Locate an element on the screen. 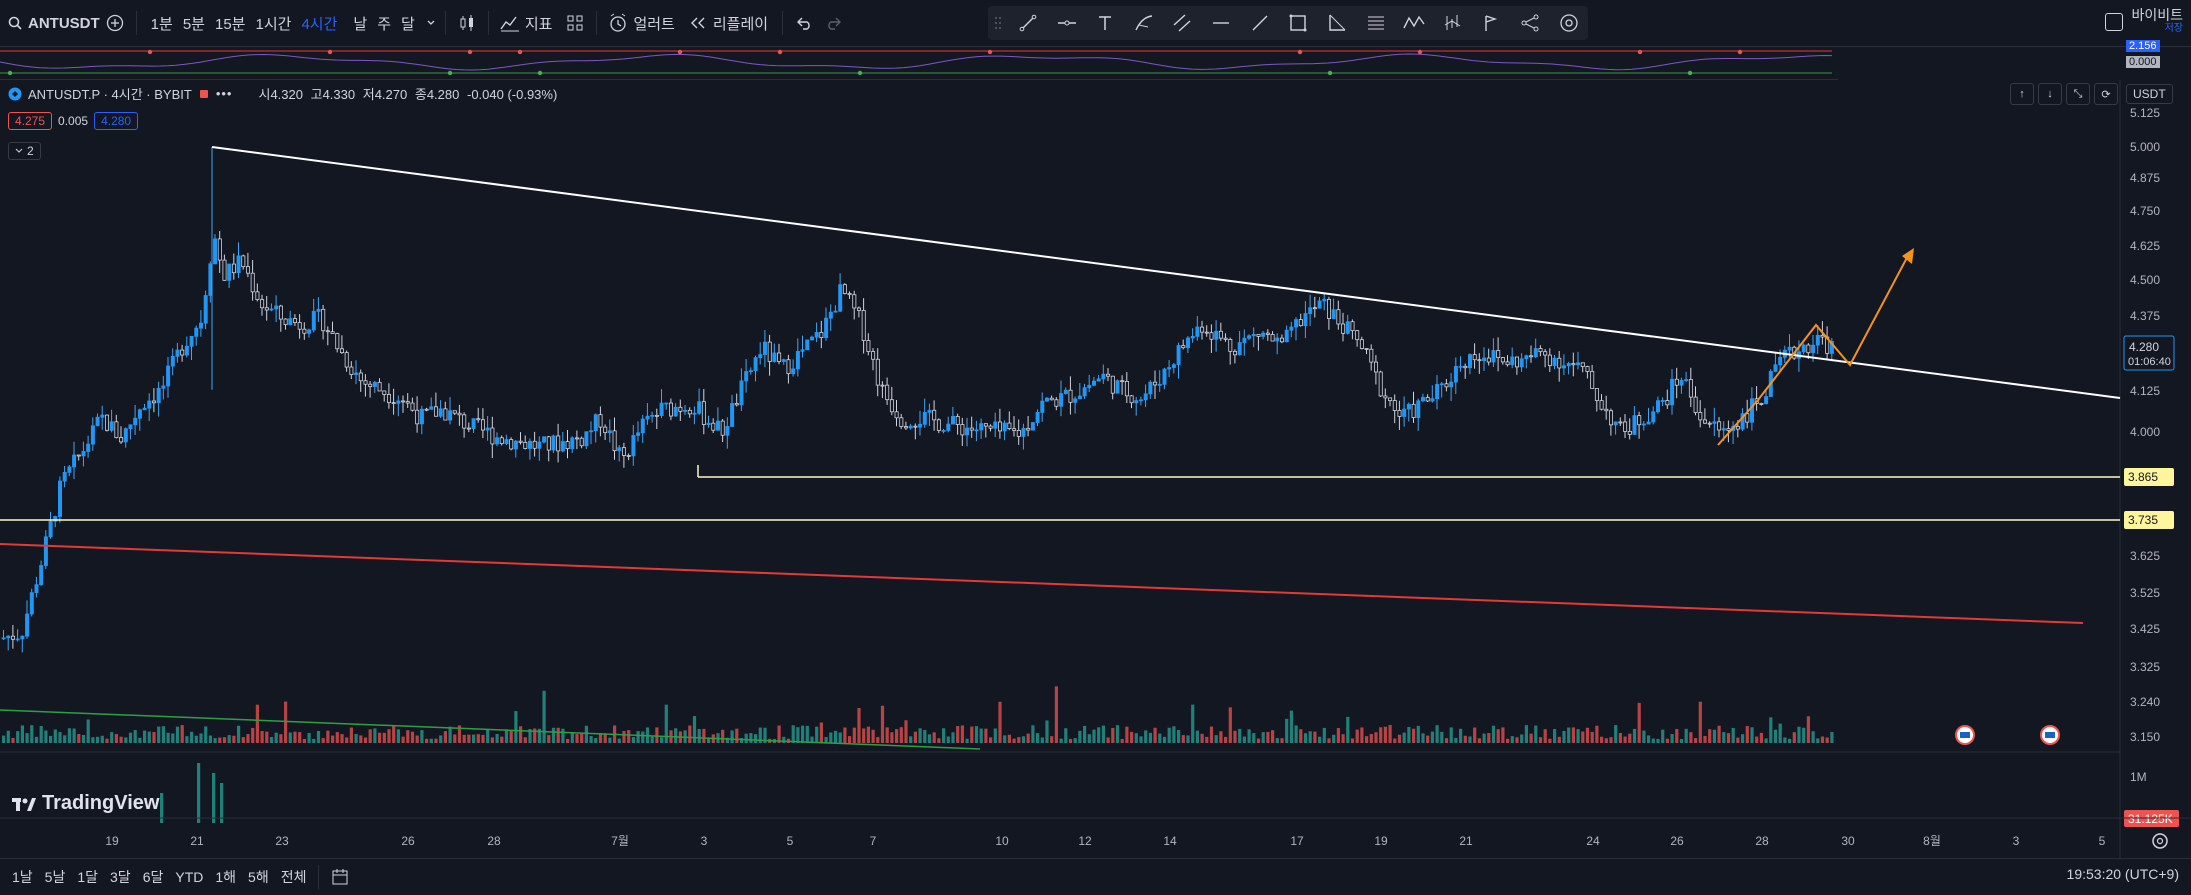 This screenshot has width=2191, height=895. legend-more-icon: ••• is located at coordinates (224, 93).